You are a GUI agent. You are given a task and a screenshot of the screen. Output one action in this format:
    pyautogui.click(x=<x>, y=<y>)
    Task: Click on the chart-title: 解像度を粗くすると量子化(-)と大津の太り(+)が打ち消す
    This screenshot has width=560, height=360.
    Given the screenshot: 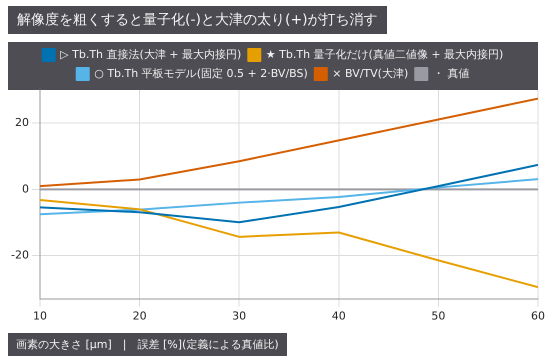 What is the action you would take?
    pyautogui.click(x=197, y=20)
    